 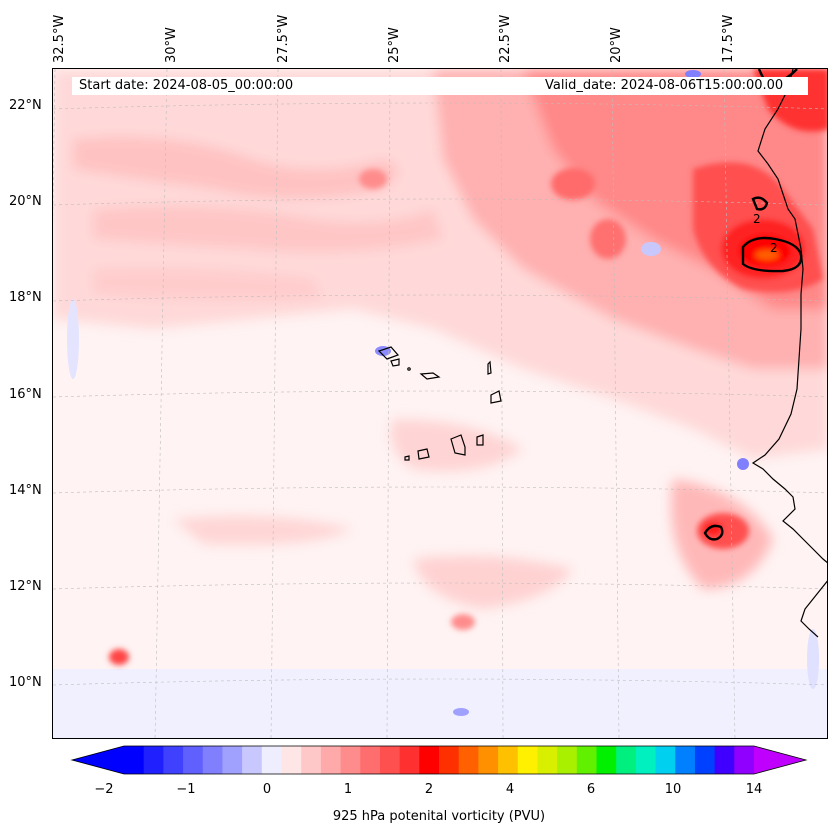 What do you see at coordinates (394, 45) in the screenshot?
I see `lon-label-25w: 25°W` at bounding box center [394, 45].